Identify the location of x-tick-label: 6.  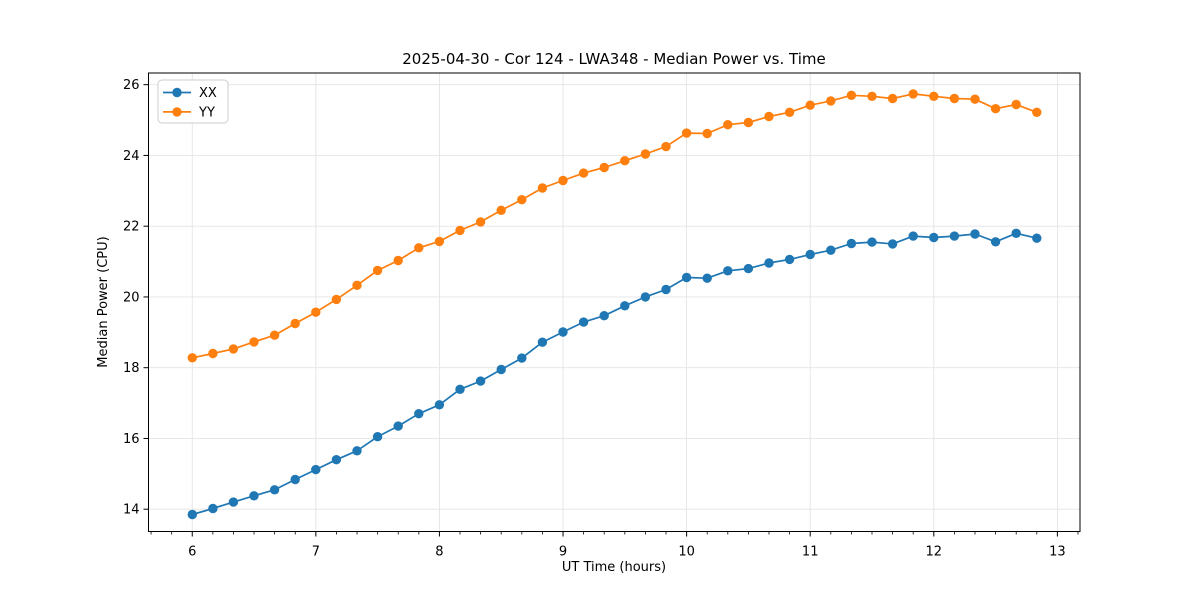
(192, 552).